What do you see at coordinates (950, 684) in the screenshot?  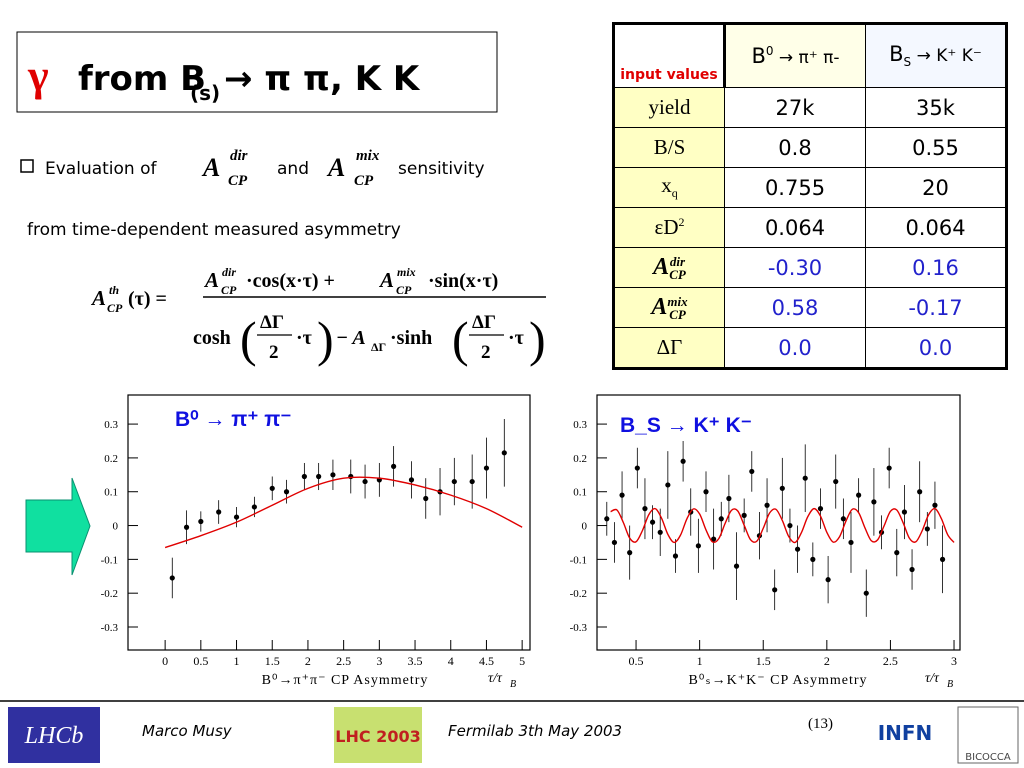 I see `x-axis-unit-sub: B` at bounding box center [950, 684].